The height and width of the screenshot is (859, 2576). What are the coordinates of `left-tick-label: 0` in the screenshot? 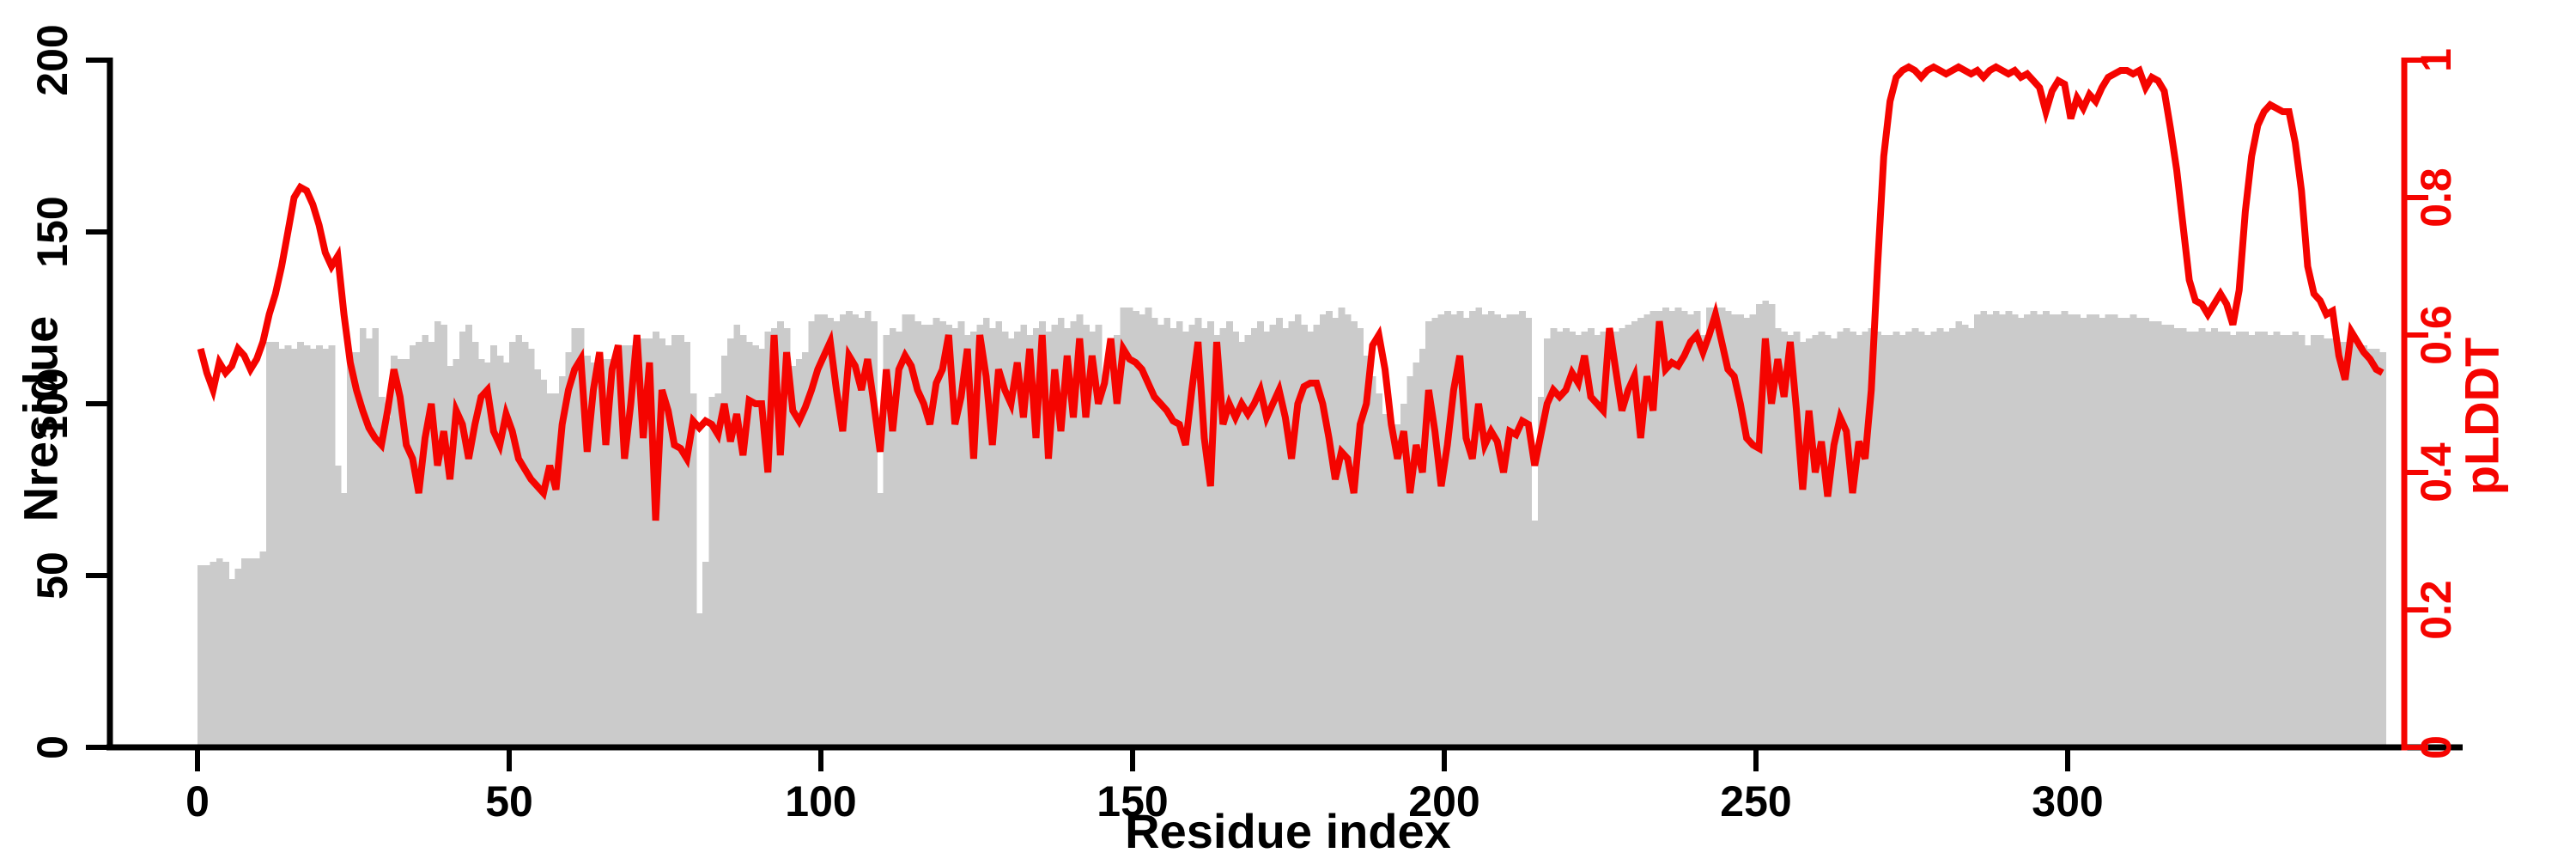 It's located at (52, 747).